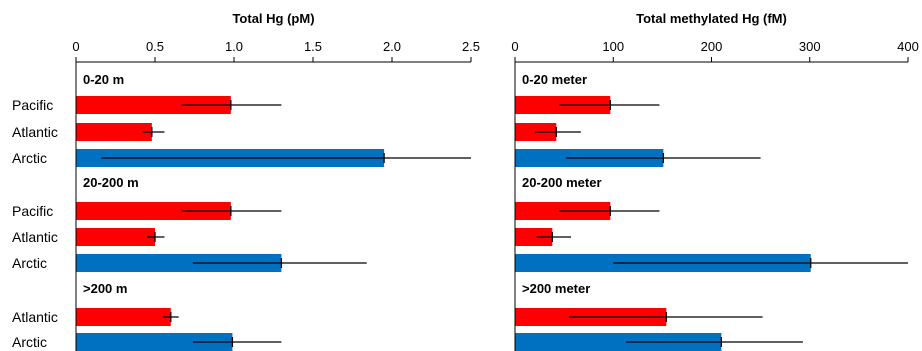 The width and height of the screenshot is (922, 351). Describe the element at coordinates (534, 237) in the screenshot. I see `mehg-bar-atlantic` at that location.